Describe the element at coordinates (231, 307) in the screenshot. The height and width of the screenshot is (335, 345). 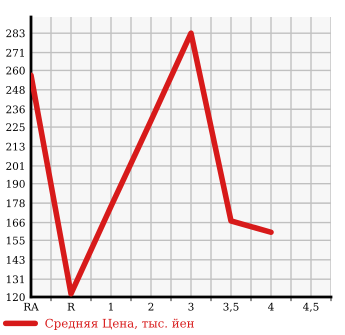
I see `x-tick-label: 3,5` at that location.